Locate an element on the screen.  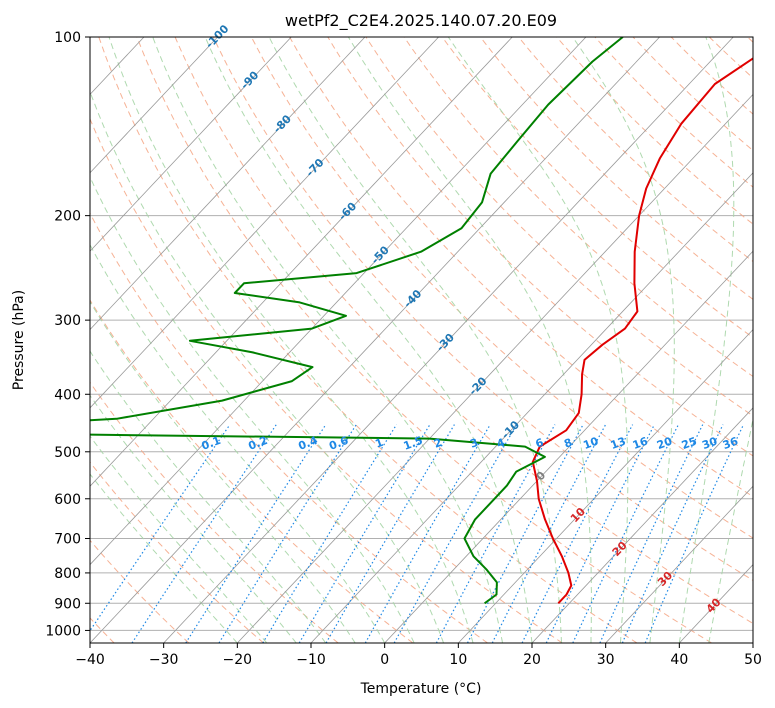
x-tick-label: 10 is located at coordinates (458, 660).